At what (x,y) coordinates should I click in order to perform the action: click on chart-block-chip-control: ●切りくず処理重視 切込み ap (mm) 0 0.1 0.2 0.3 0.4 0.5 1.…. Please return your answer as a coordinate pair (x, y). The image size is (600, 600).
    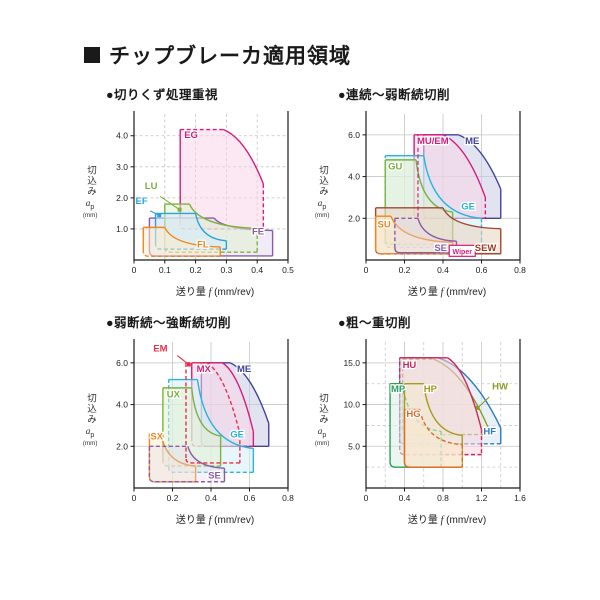
    Looking at the image, I should click on (192, 191).